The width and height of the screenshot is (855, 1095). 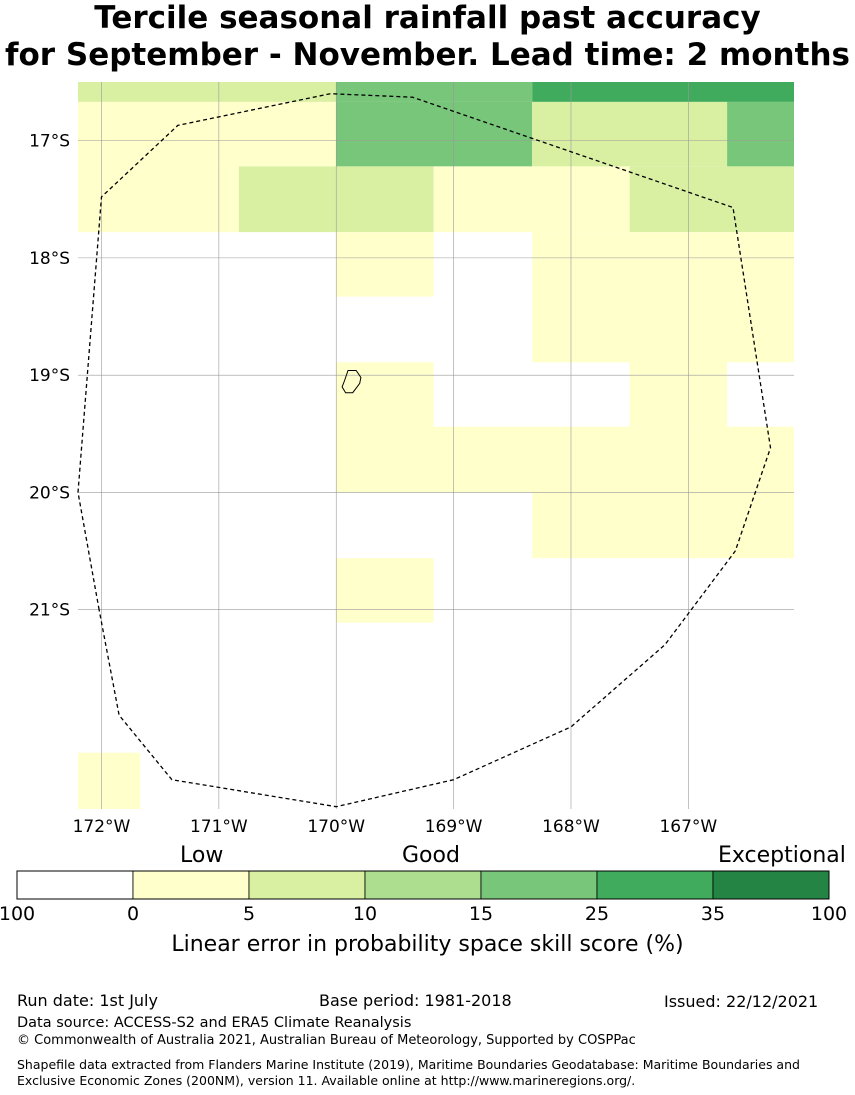 I want to click on colorbar-category-good: Good, so click(x=431, y=855).